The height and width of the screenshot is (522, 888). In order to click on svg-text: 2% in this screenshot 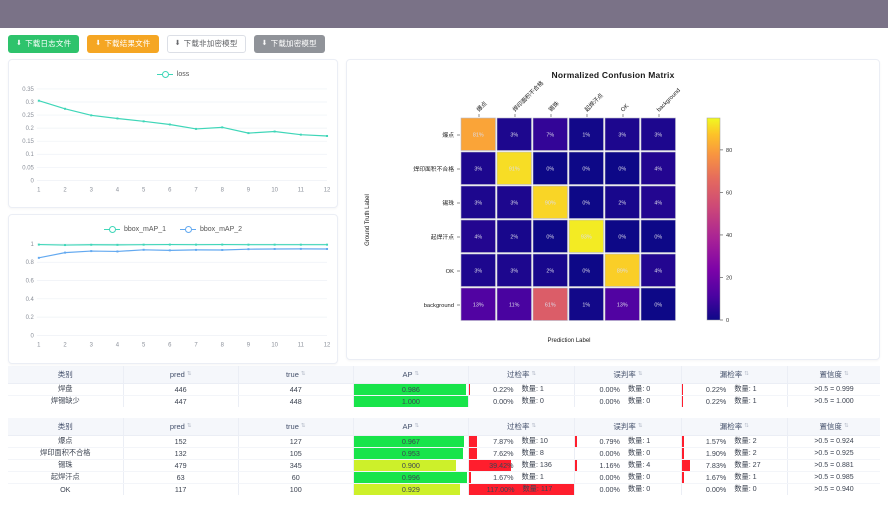, I will do `click(622, 203)`.